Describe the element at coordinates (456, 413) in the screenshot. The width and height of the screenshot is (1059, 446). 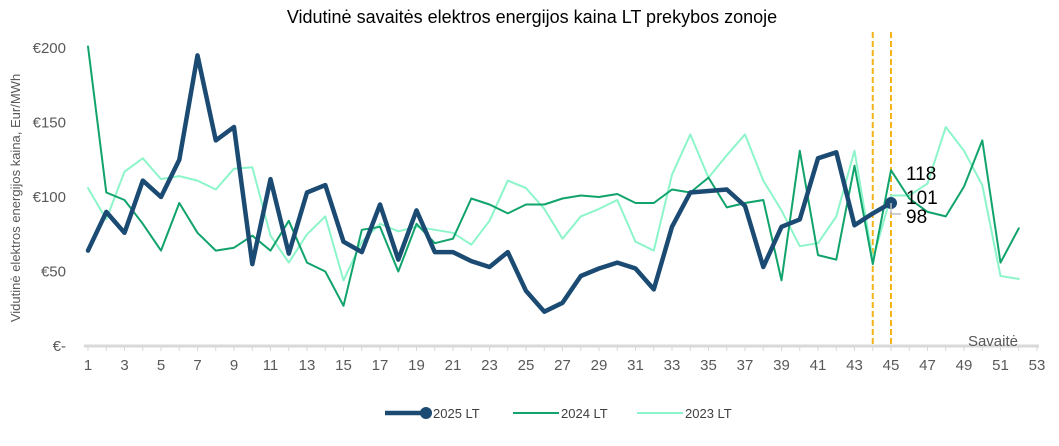
I see `legend-label: 2025 LT` at that location.